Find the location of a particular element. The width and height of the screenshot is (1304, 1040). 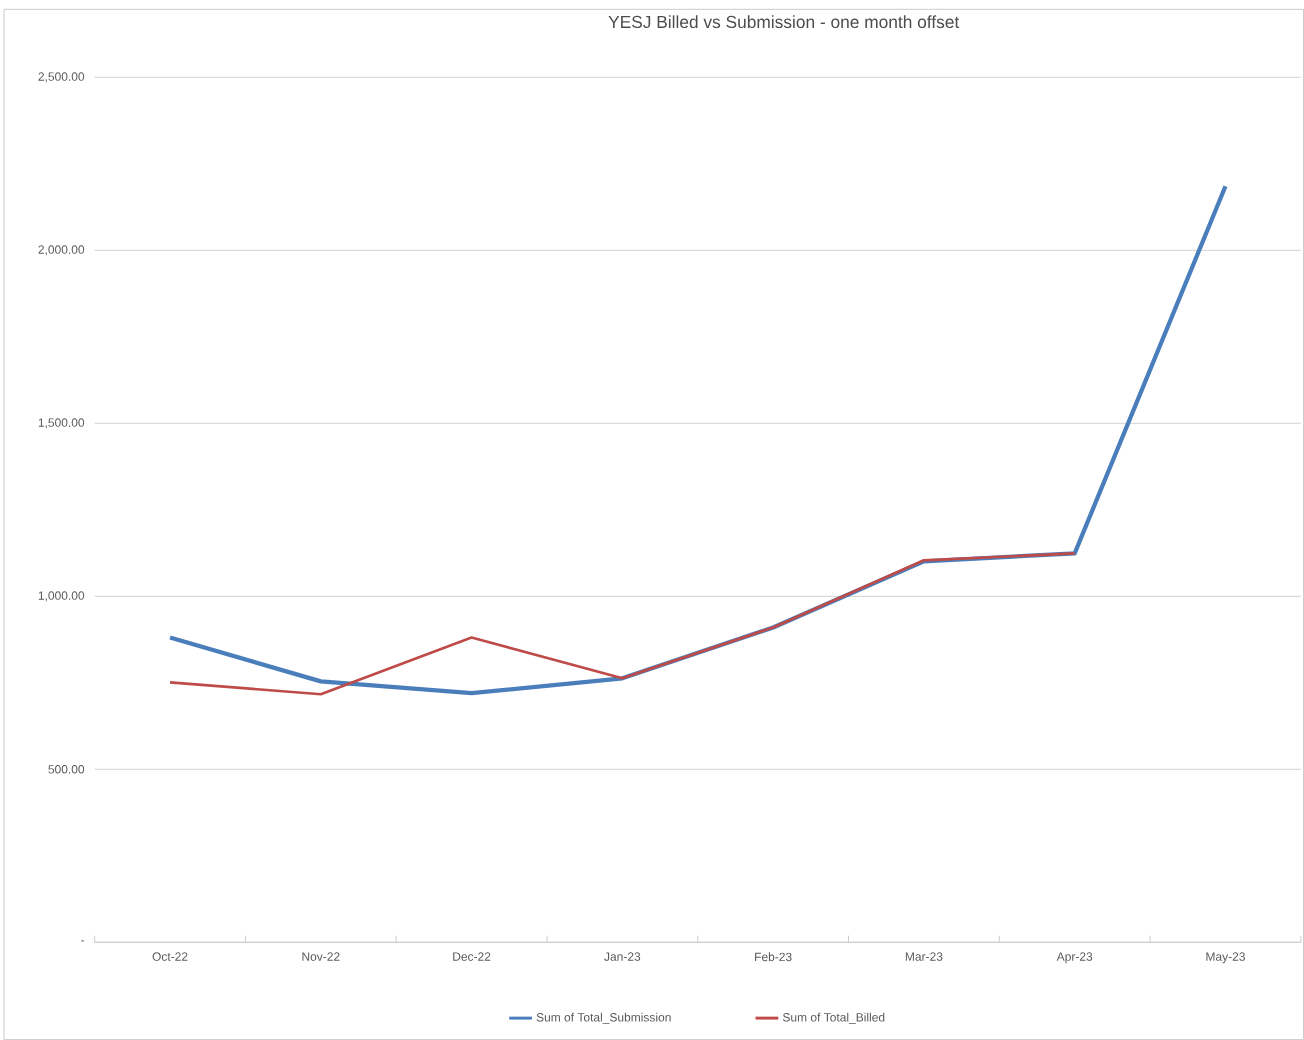

x-tick-label: Apr-23 is located at coordinates (1074, 958).